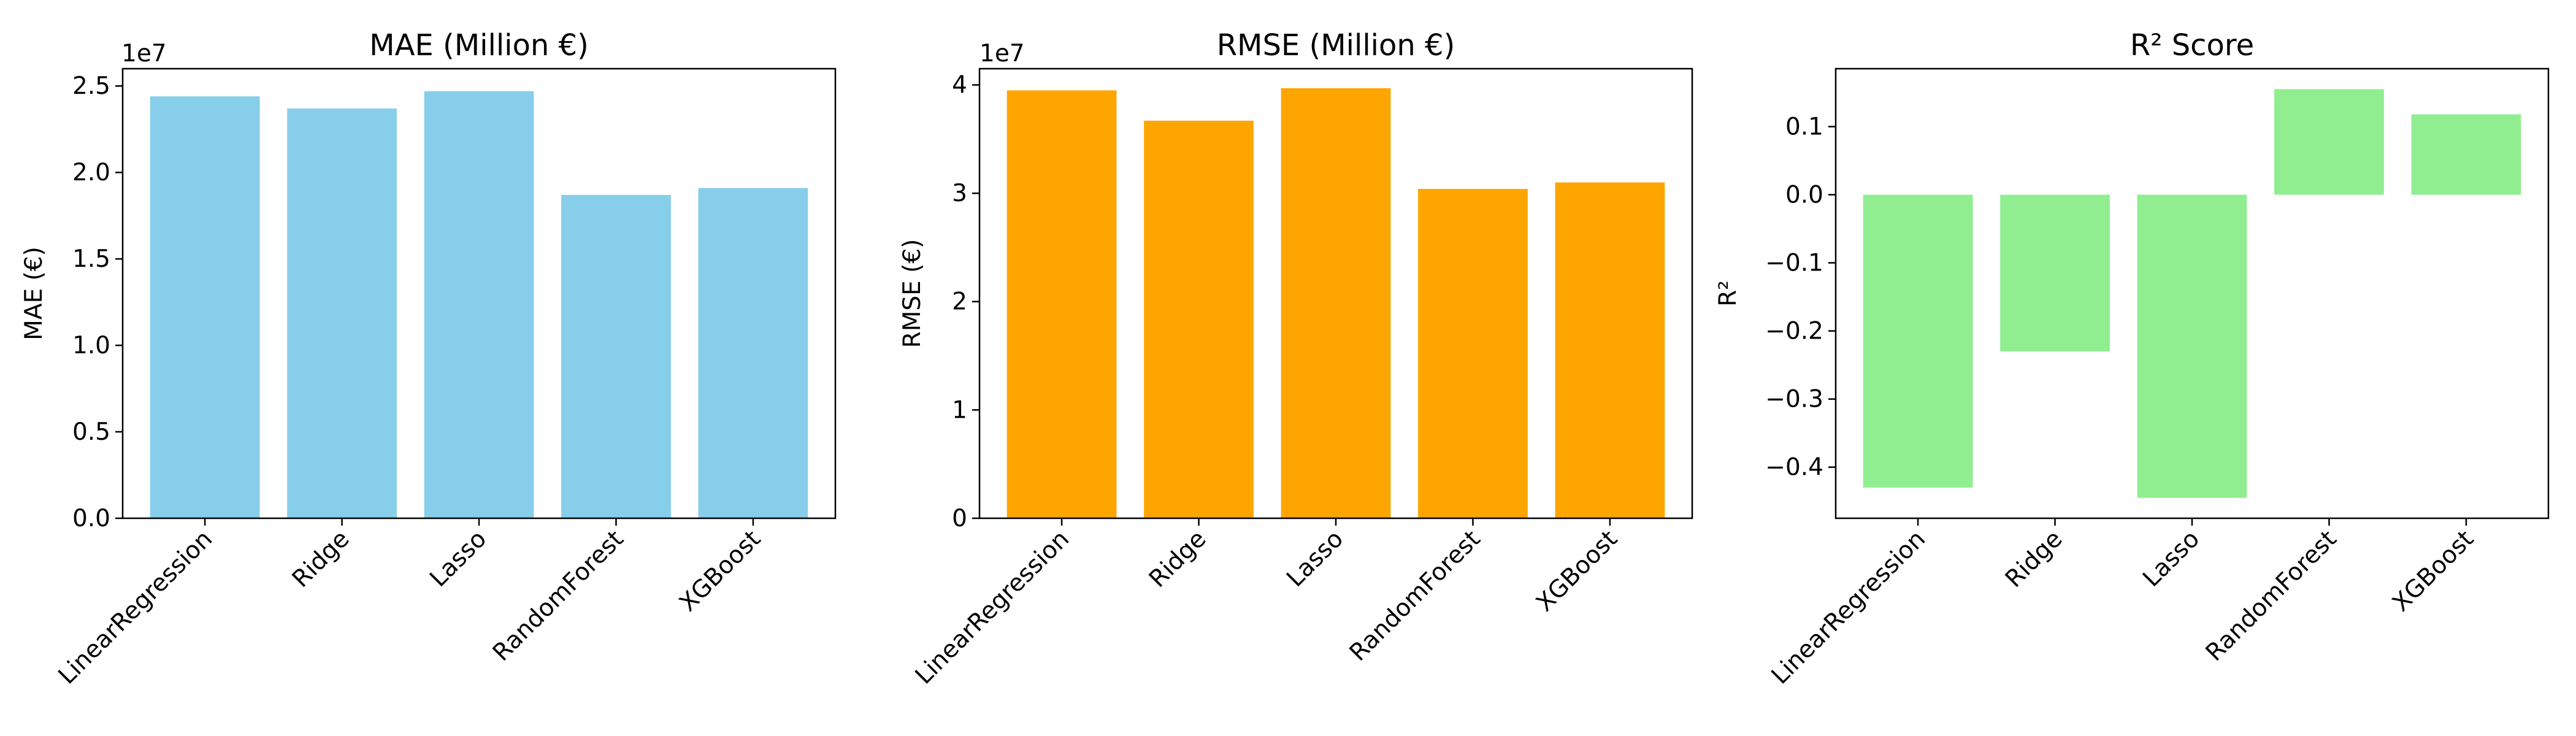 This screenshot has width=2576, height=736. Describe the element at coordinates (959, 302) in the screenshot. I see `y-tick-label: 2` at that location.